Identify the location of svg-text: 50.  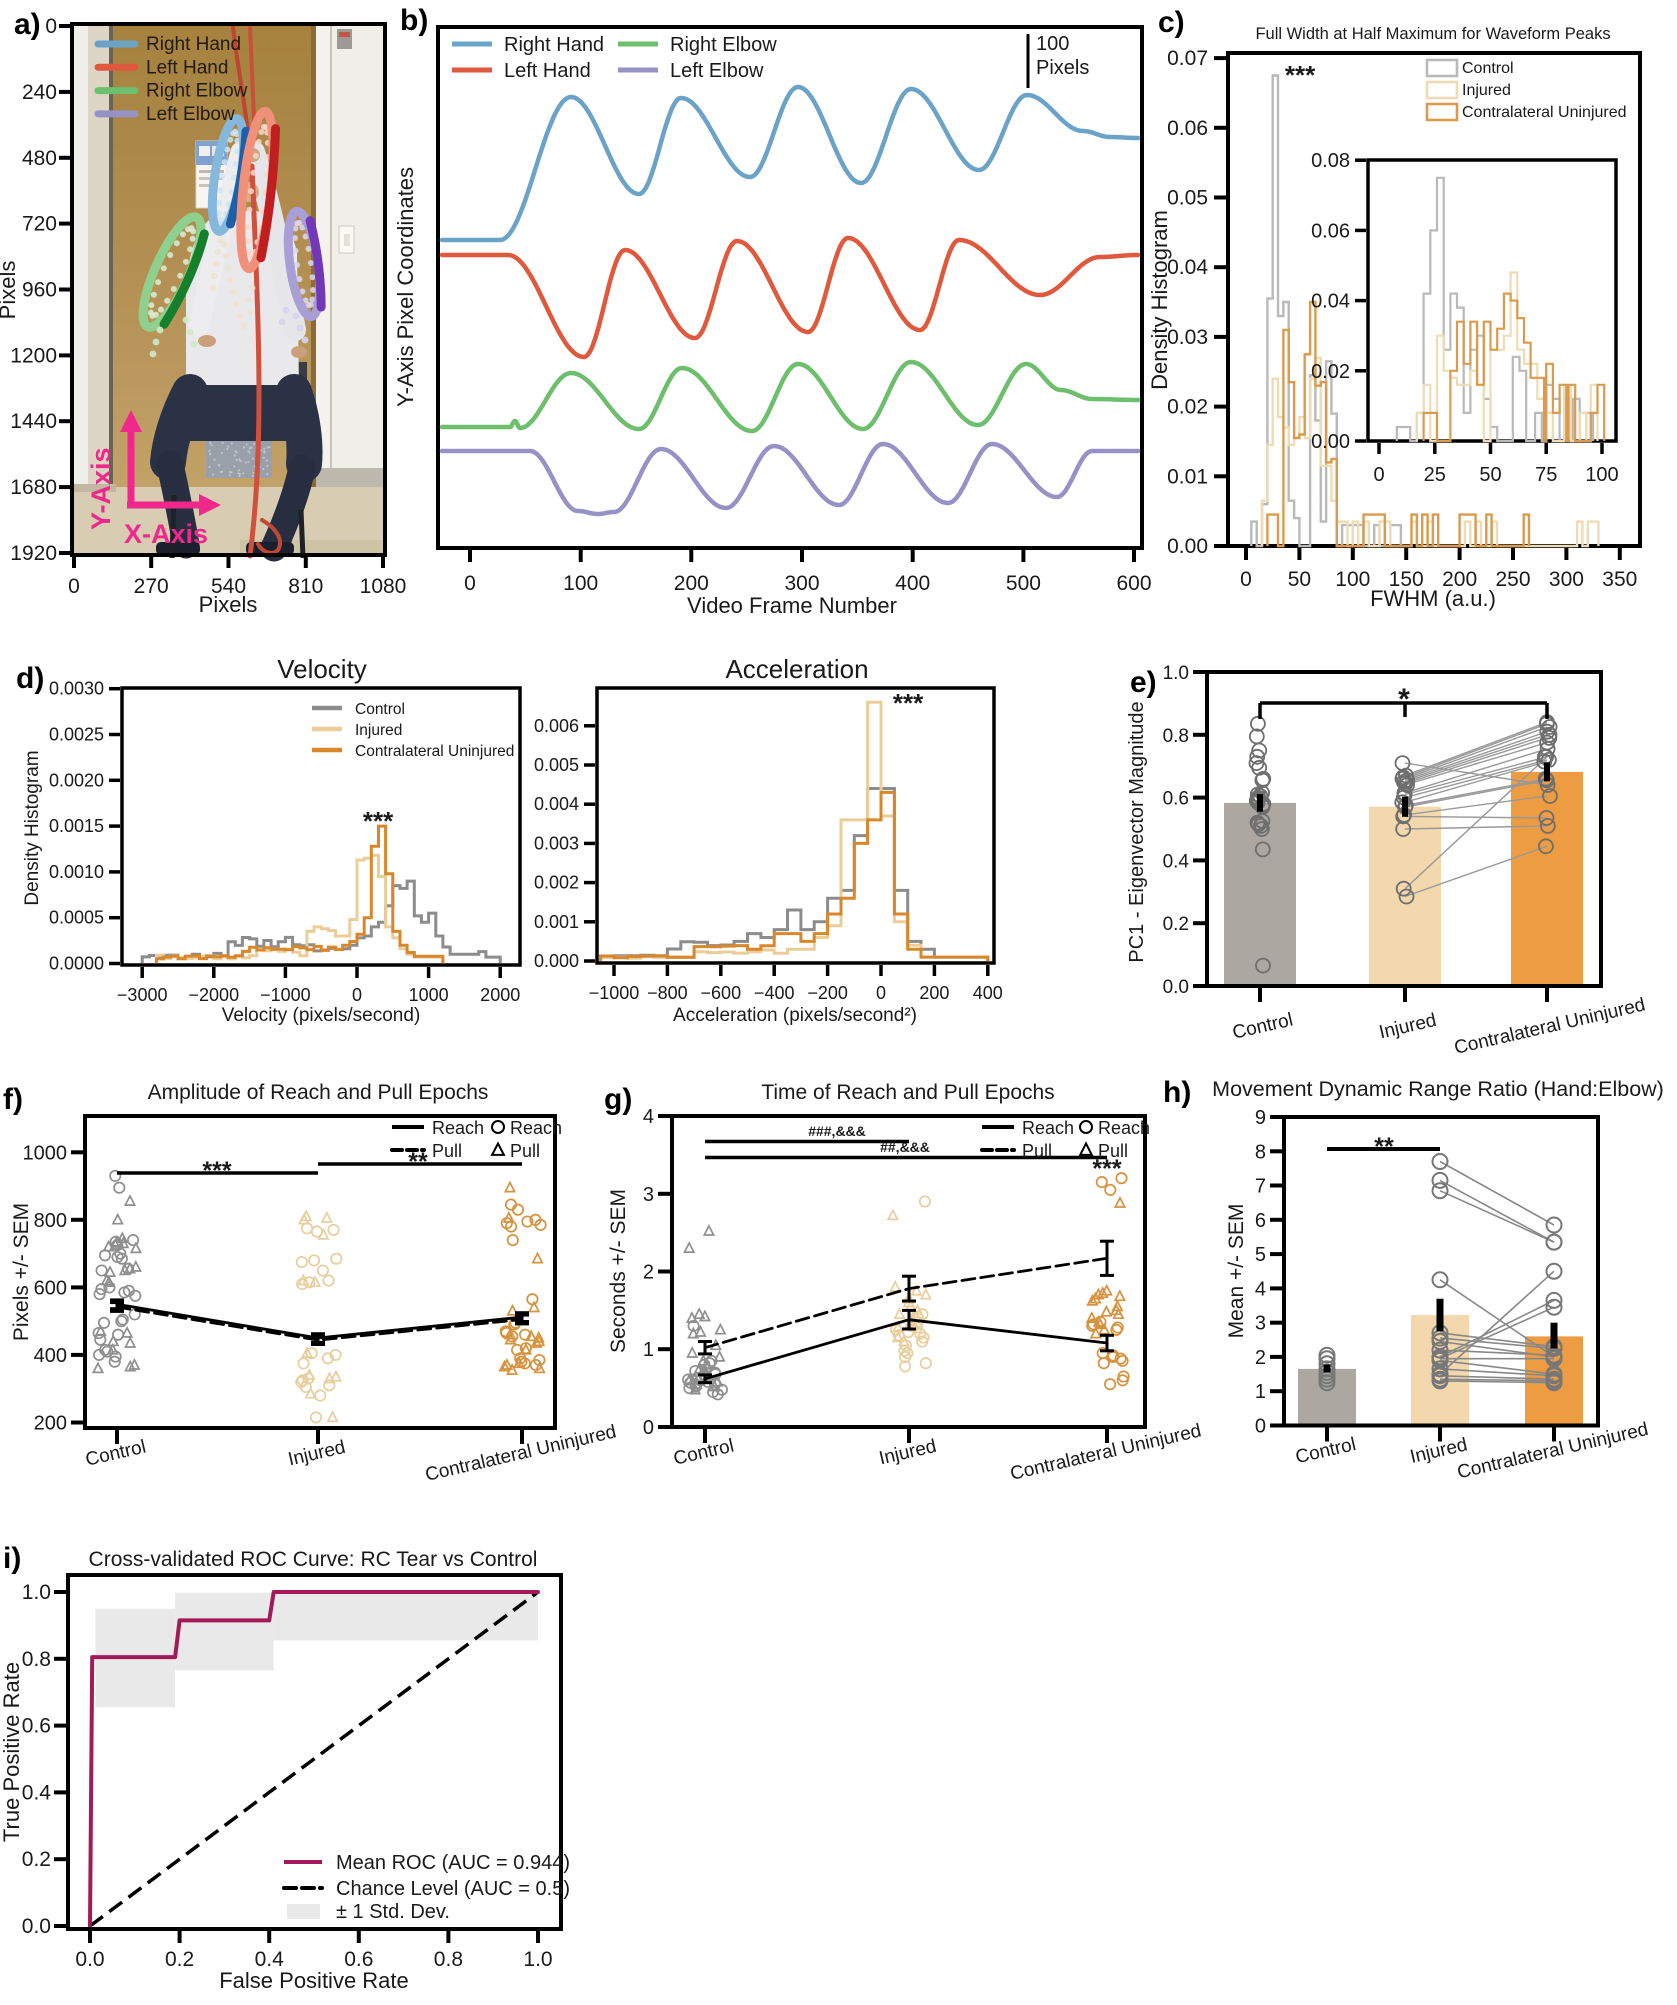
(1299, 579).